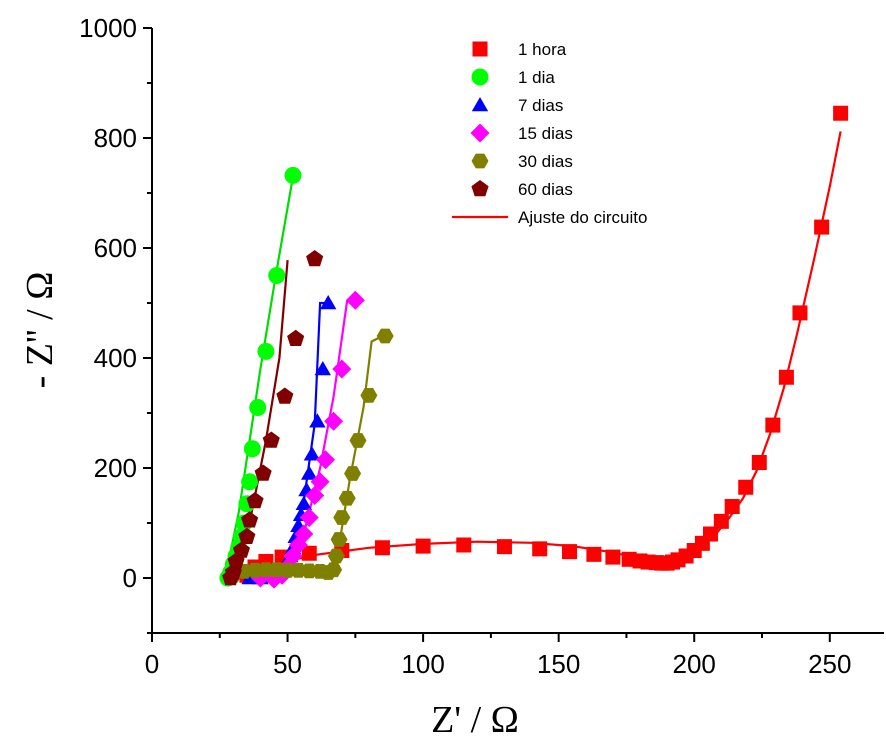 Image resolution: width=886 pixels, height=739 pixels. I want to click on x-tick-label: 150, so click(558, 664).